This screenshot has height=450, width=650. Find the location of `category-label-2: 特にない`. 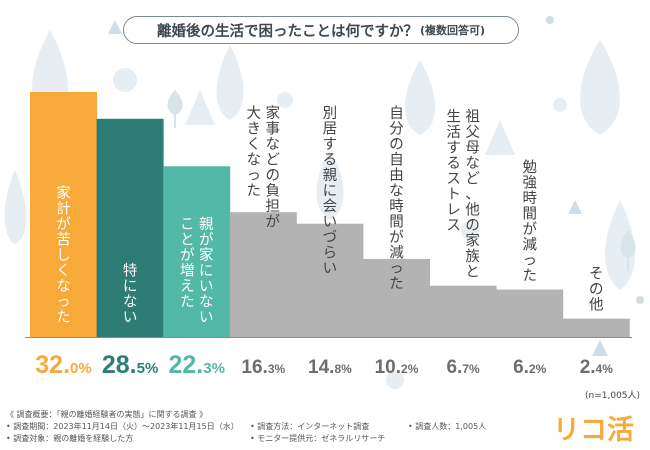

category-label-2: 特にない is located at coordinates (130, 295).